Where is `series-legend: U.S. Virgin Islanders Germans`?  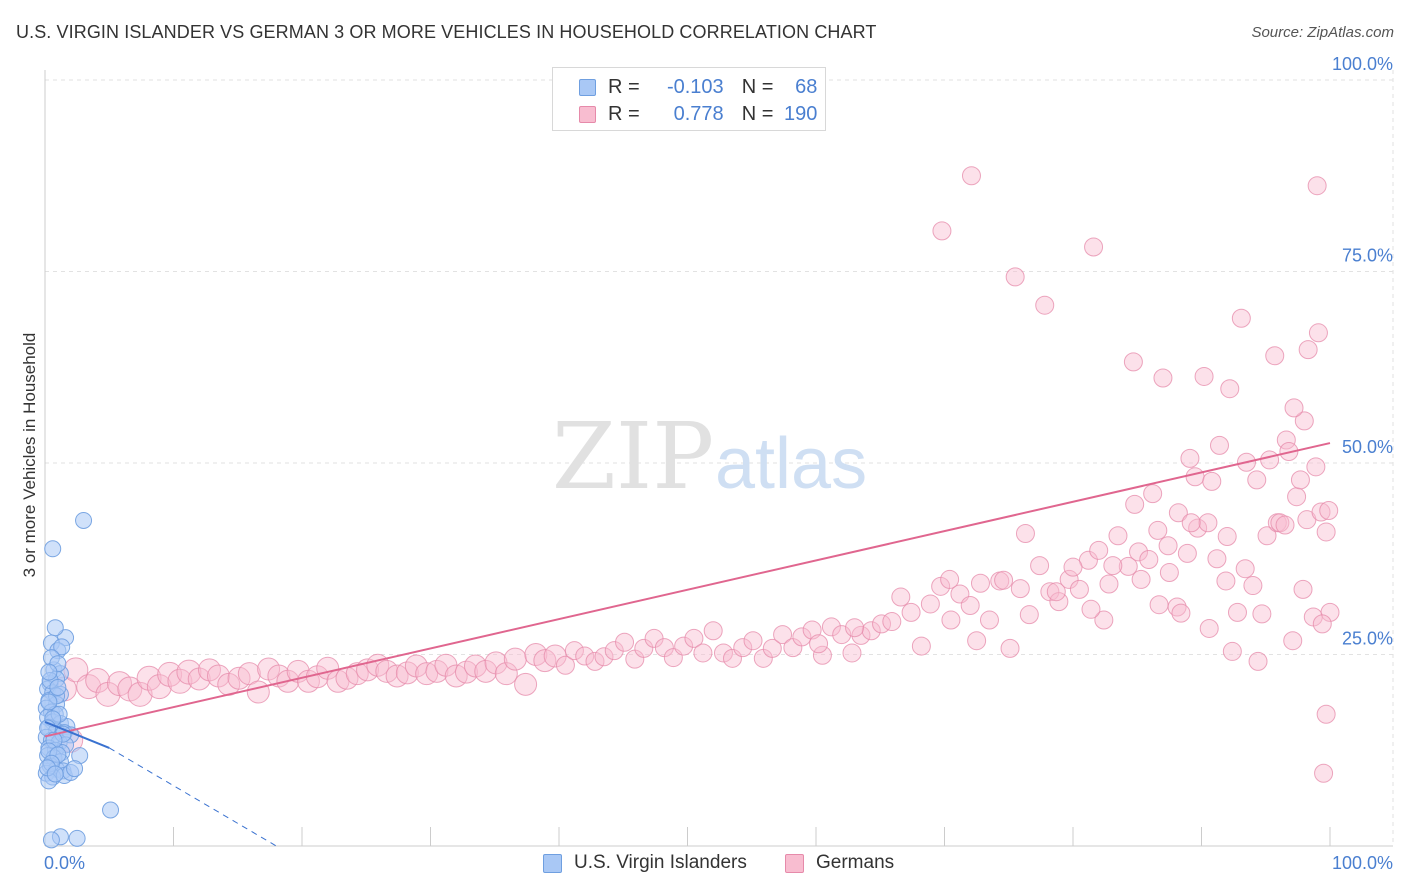
series-legend: U.S. Virgin Islanders Germans is located at coordinates (703, 865).